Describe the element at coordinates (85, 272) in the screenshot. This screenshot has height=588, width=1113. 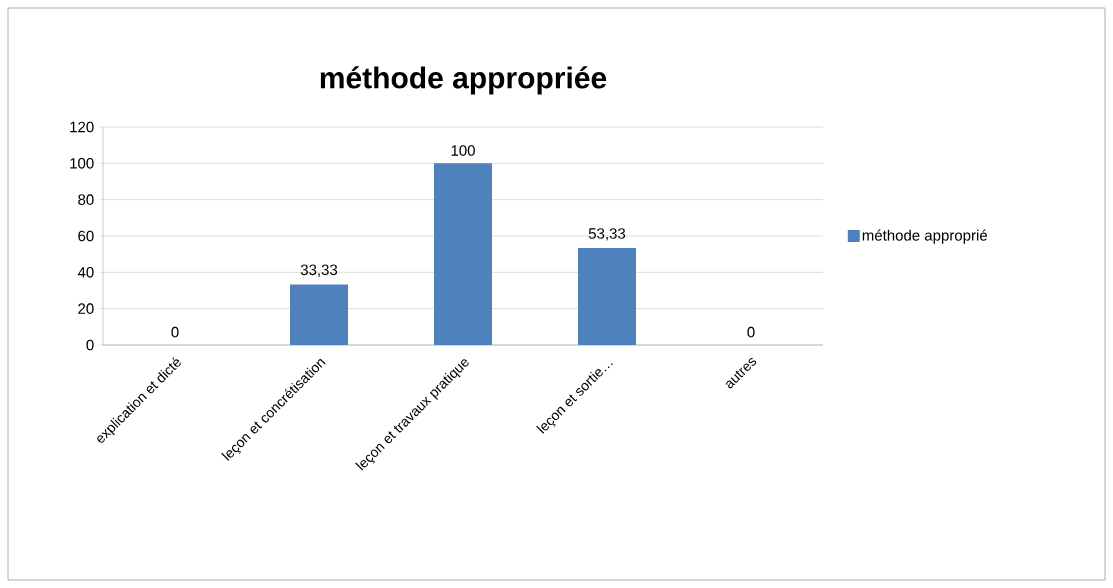
I see `y-tick-label: 40` at that location.